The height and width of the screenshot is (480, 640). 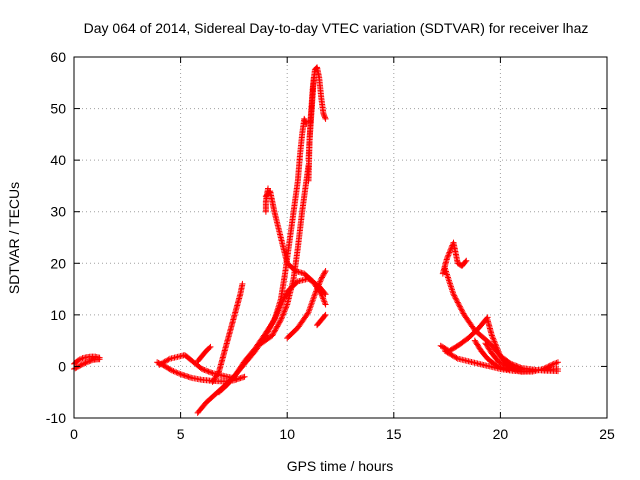 I want to click on y-tick-label: 0, so click(x=62, y=366).